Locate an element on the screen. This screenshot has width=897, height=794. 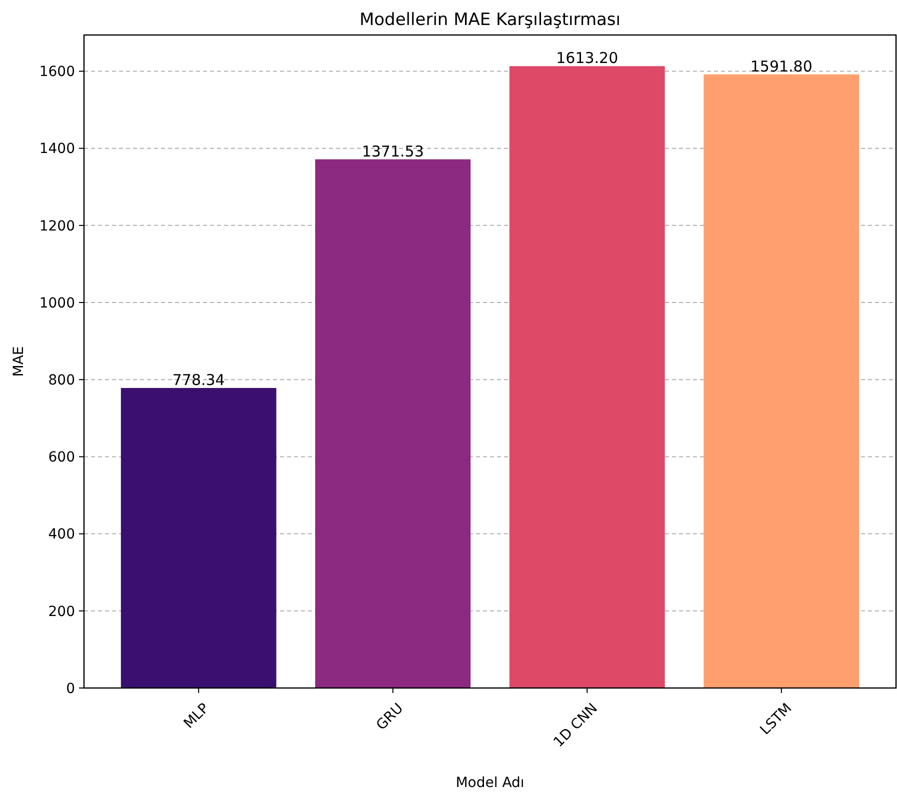
y-tick-label: 0 is located at coordinates (70, 688).